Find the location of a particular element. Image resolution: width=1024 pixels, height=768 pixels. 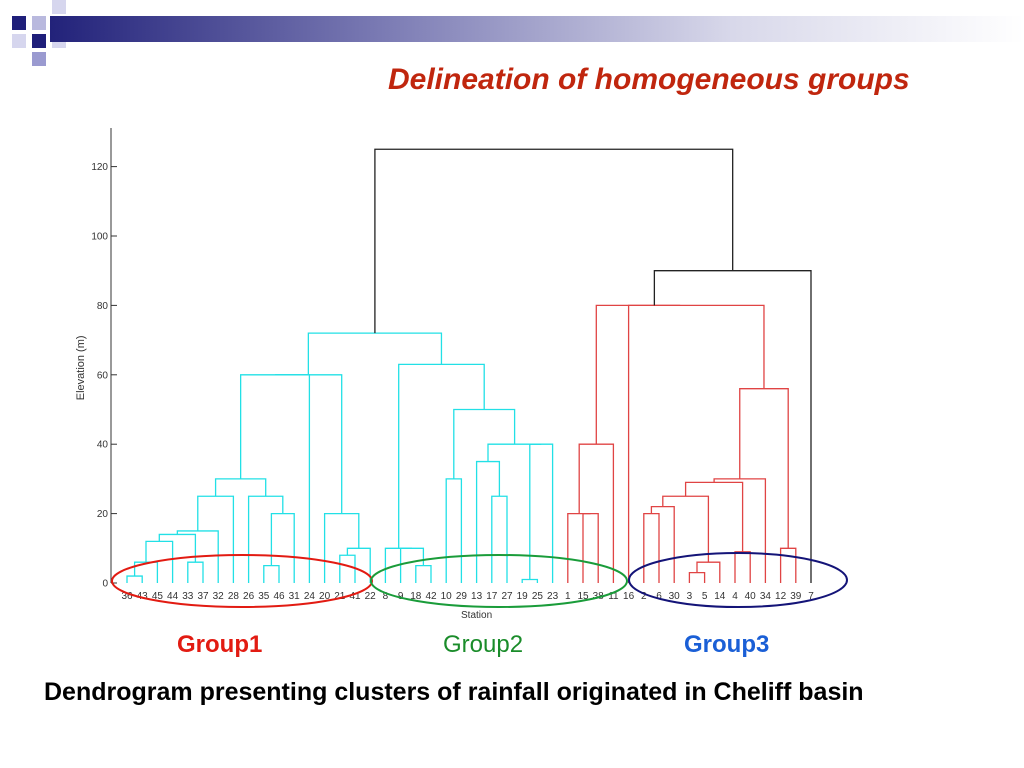

leaf-label: 43 is located at coordinates (143, 596).